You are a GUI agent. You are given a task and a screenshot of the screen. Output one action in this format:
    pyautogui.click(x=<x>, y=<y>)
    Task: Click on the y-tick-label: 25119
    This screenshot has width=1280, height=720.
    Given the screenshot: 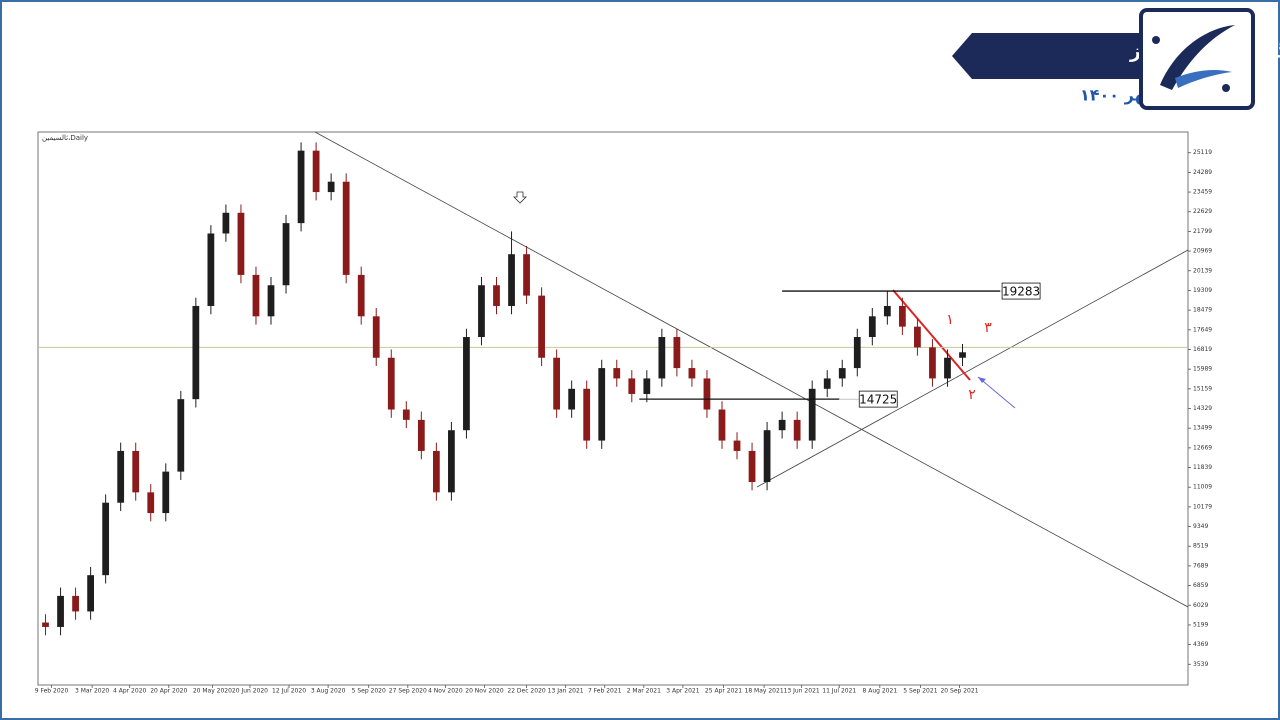 What is the action you would take?
    pyautogui.click(x=1202, y=152)
    